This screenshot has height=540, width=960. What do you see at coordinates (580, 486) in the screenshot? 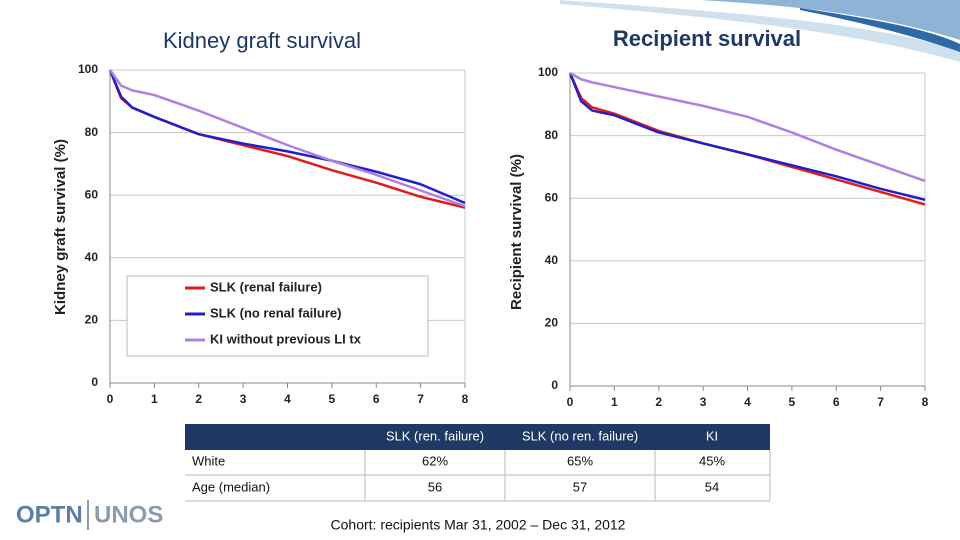
I see `cell: 57` at bounding box center [580, 486].